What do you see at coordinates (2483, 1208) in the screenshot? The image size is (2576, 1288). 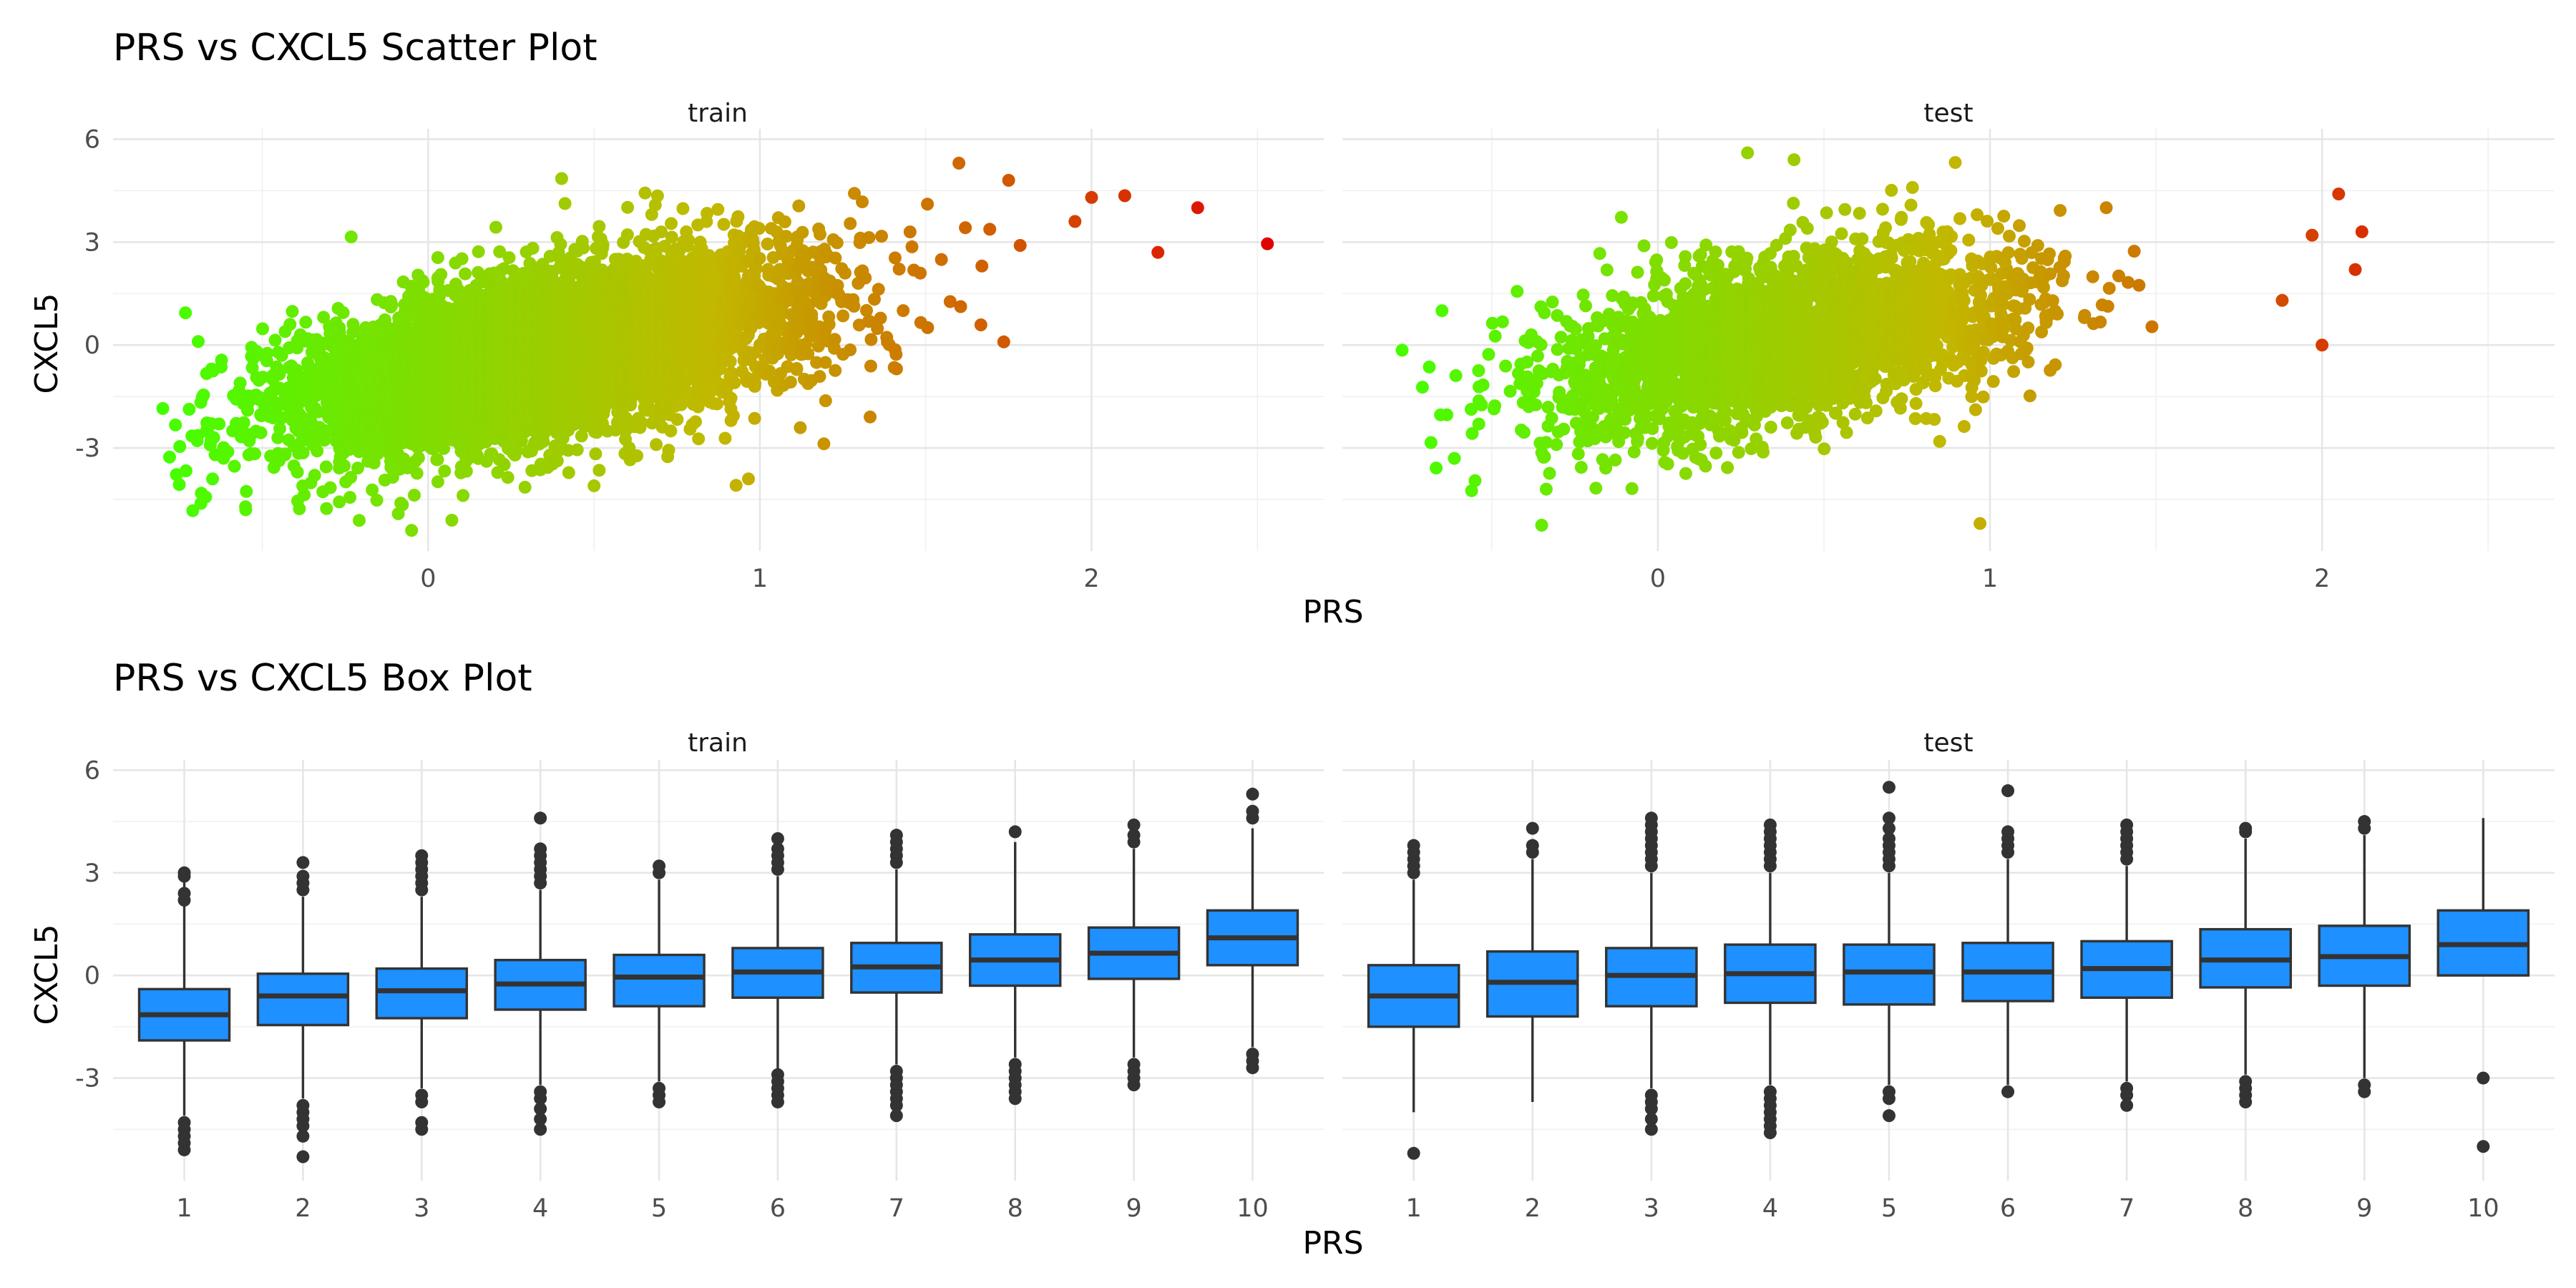 I see `box-x-tick-label: 10` at bounding box center [2483, 1208].